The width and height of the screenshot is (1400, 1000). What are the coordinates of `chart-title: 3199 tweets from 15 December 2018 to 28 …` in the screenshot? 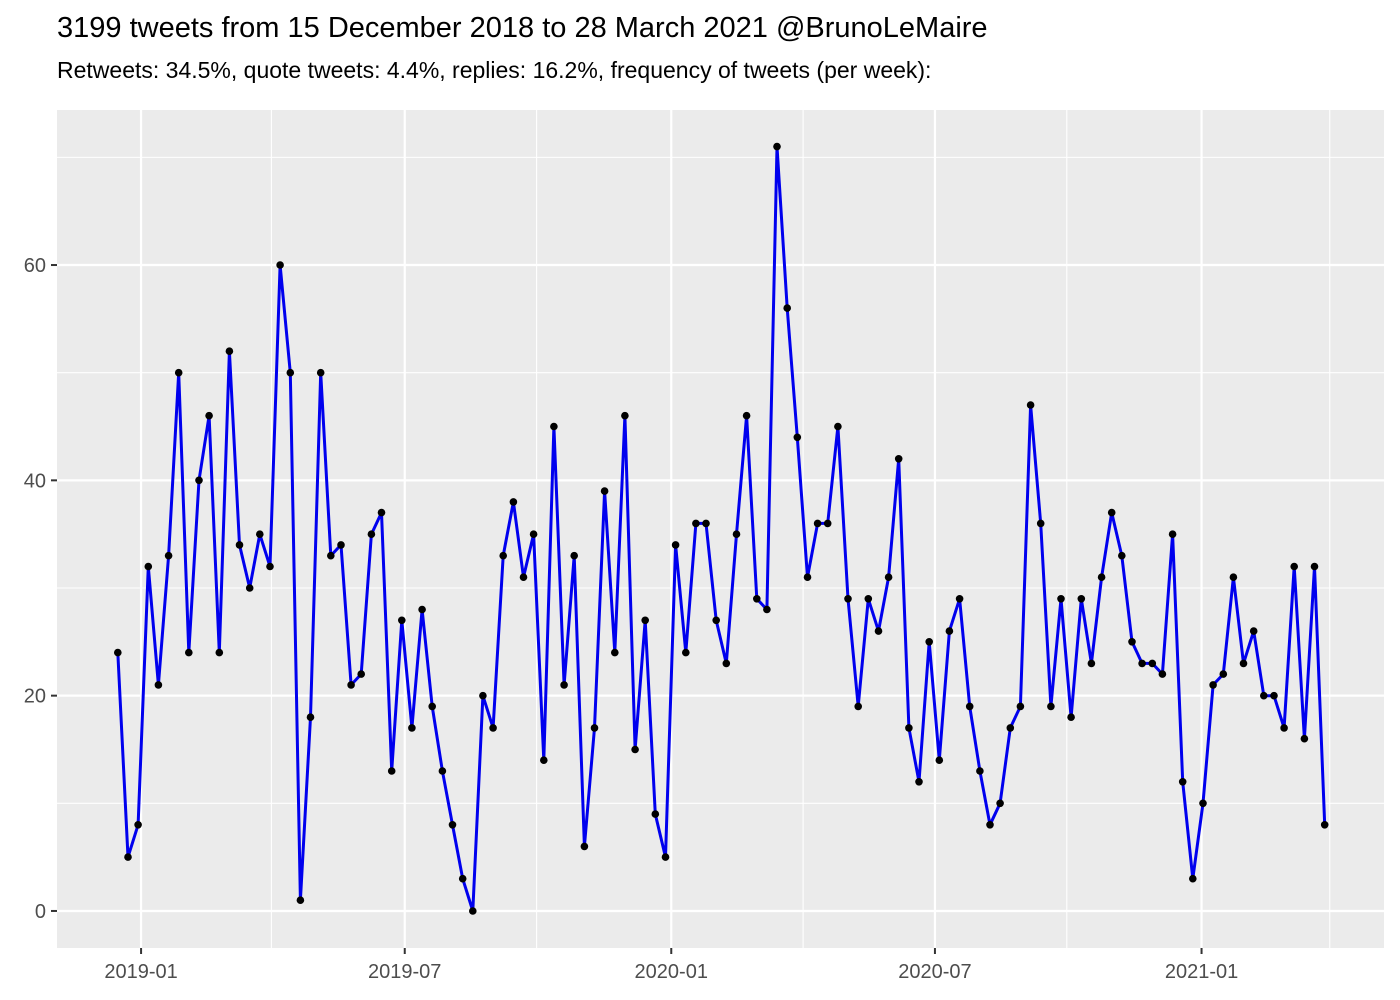 It's located at (522, 28).